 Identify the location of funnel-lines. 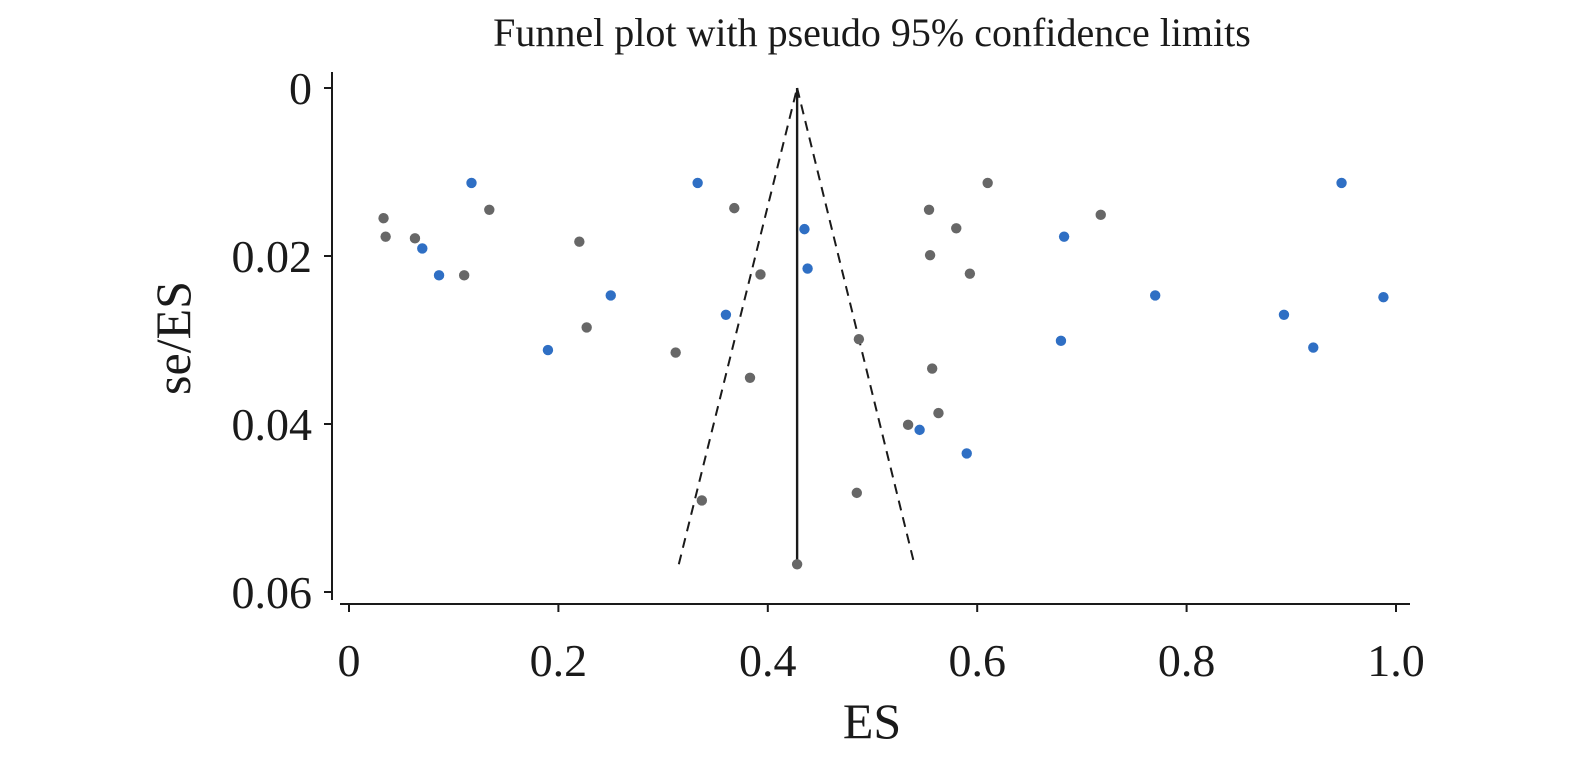
(796, 326).